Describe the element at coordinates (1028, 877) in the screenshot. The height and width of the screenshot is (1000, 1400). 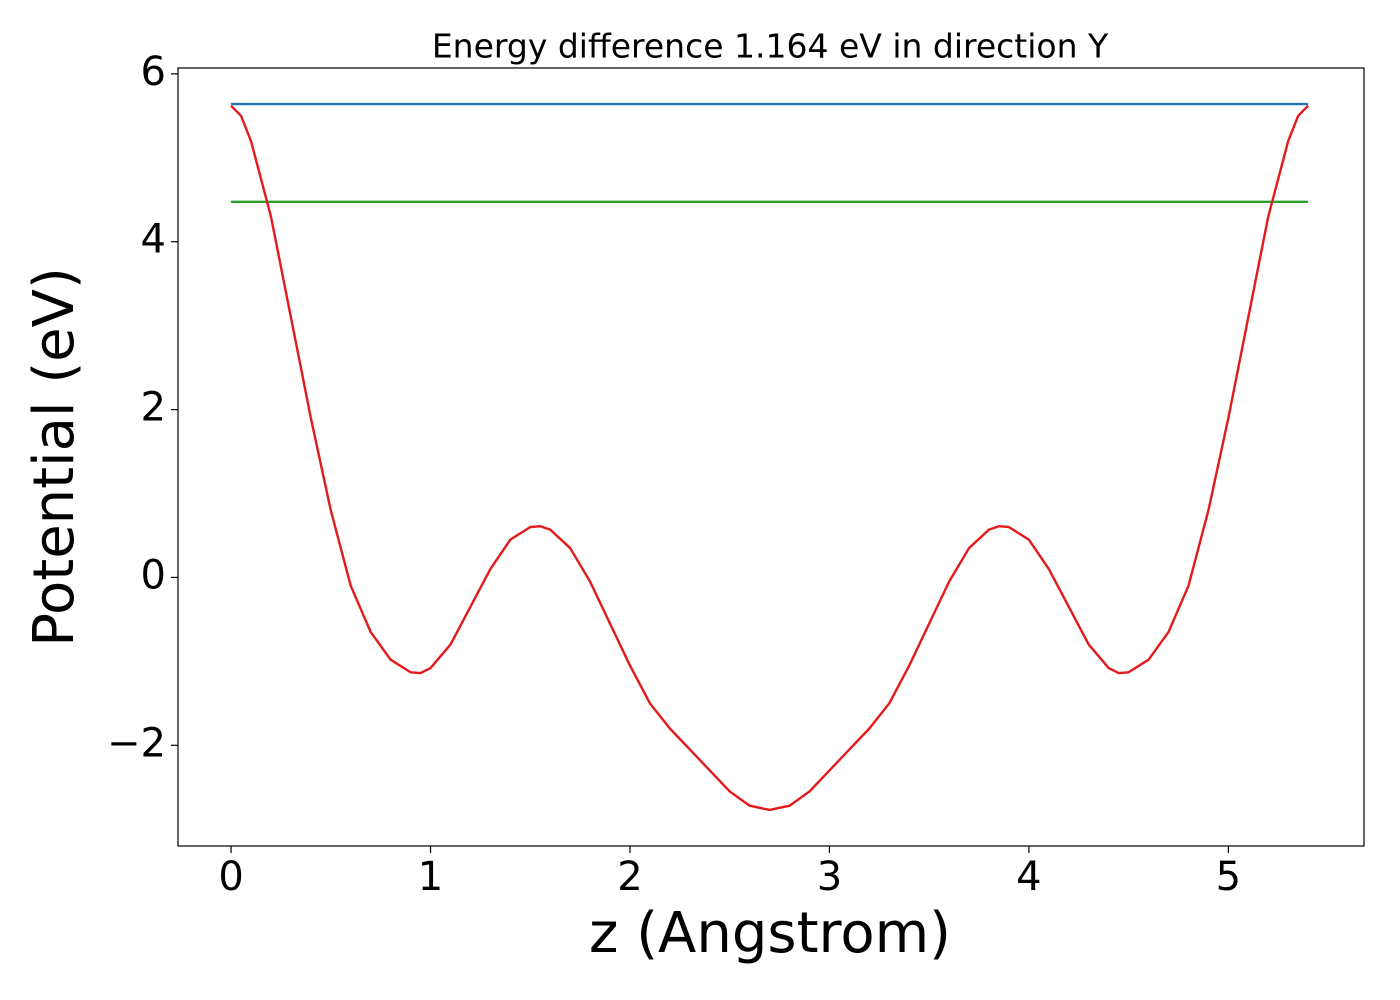
I see `x-tick-label: 4` at that location.